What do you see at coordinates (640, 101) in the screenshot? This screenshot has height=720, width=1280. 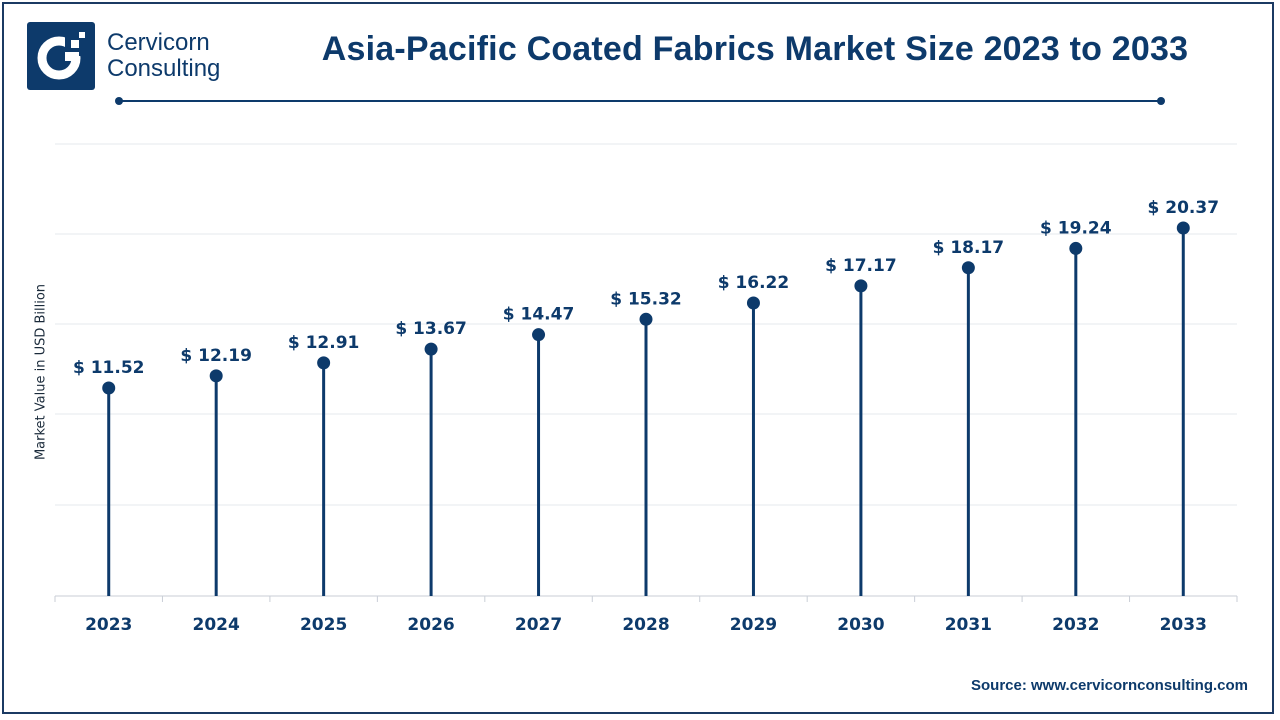 I see `title-underline` at bounding box center [640, 101].